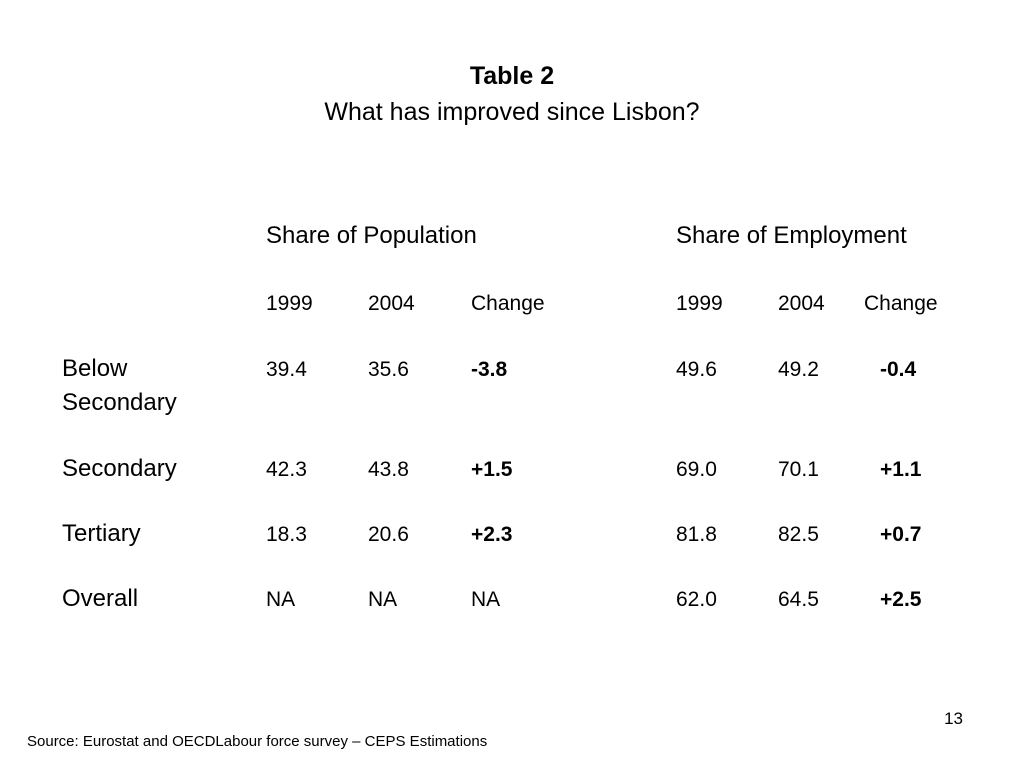  What do you see at coordinates (696, 599) in the screenshot?
I see `table-cell: 62.0` at bounding box center [696, 599].